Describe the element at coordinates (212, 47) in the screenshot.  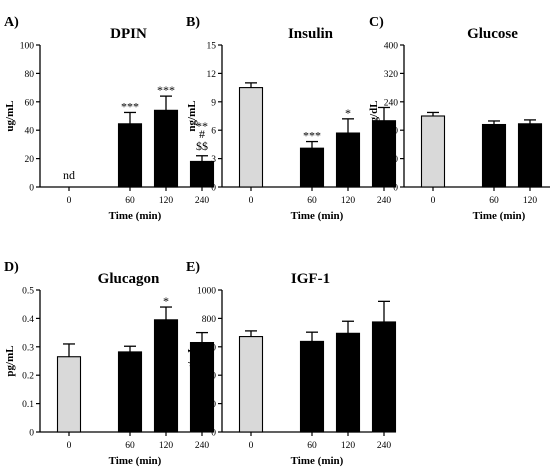
I see `y-tick-label: 15` at that location.